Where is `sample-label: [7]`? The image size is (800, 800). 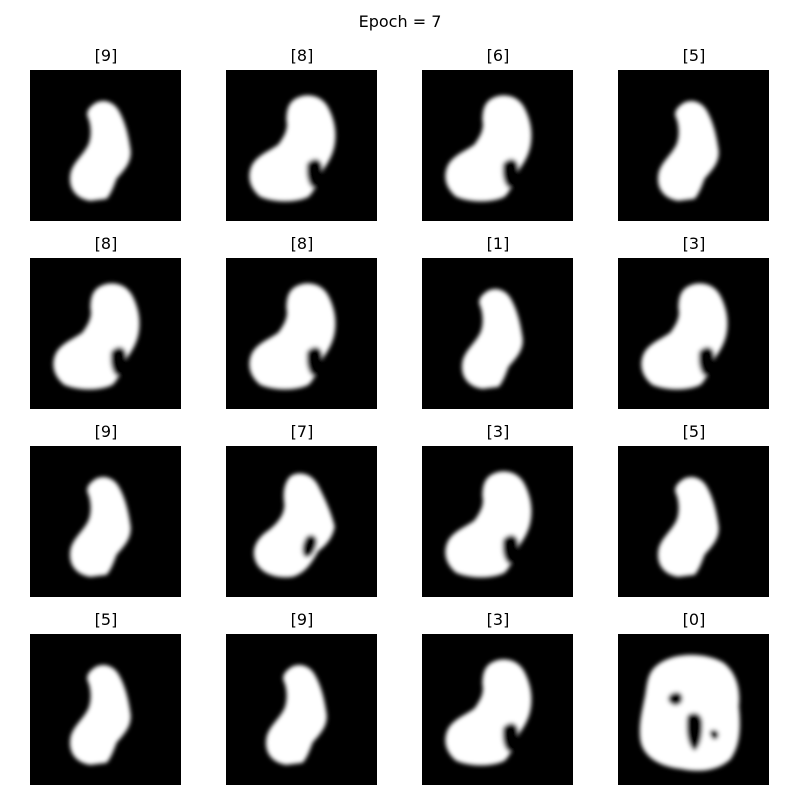 sample-label: [7] is located at coordinates (302, 431).